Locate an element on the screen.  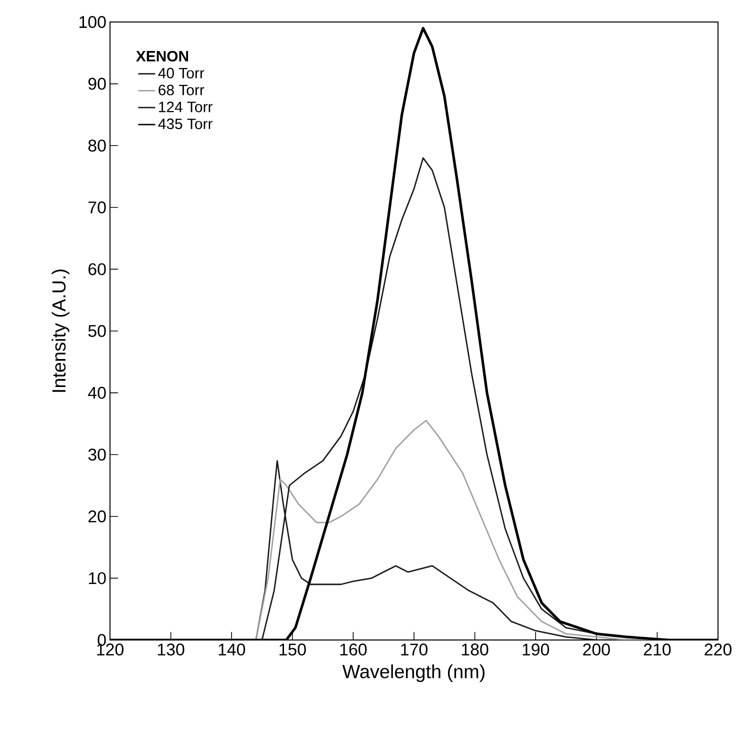
x-tick-label: 140 is located at coordinates (232, 650).